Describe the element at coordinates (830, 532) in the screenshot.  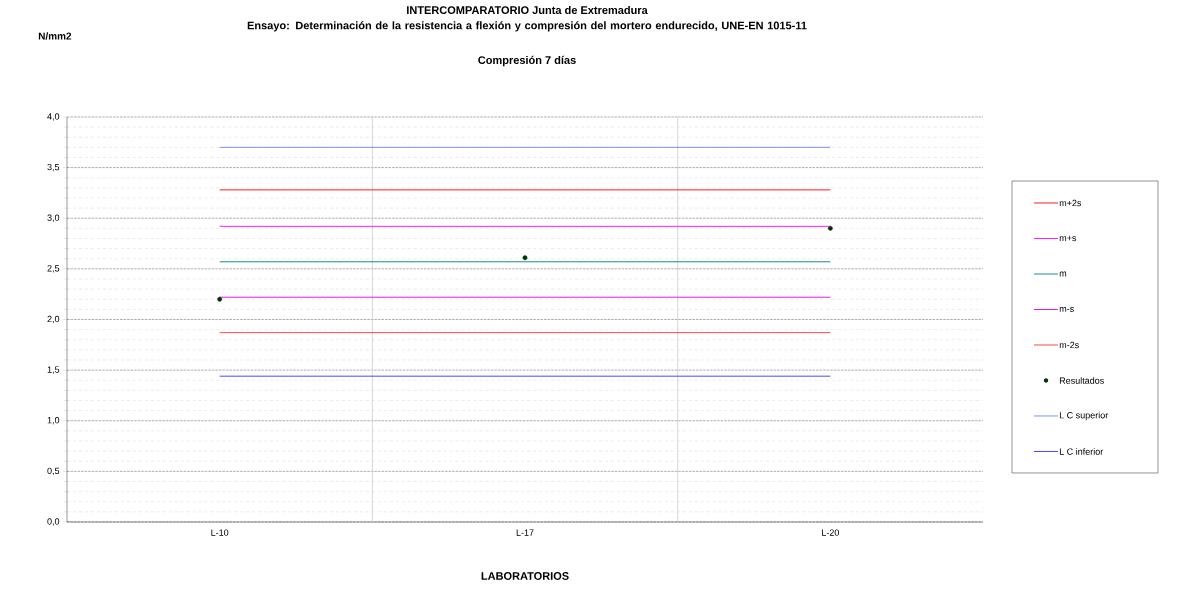
I see `x-tick-label: L-20` at that location.